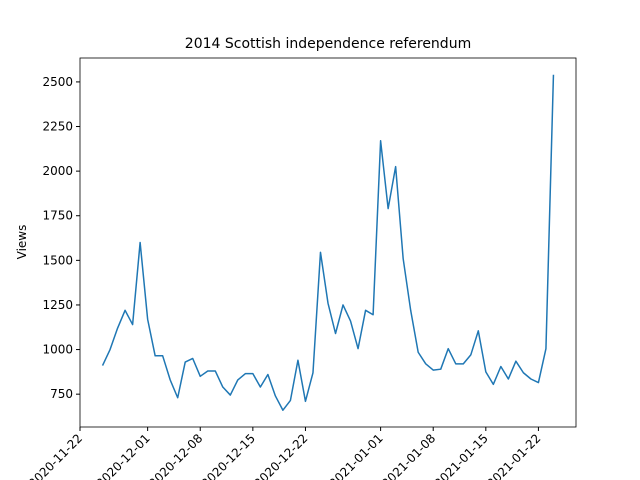 This screenshot has height=480, width=640. I want to click on y-tick-label: 750, so click(61, 394).